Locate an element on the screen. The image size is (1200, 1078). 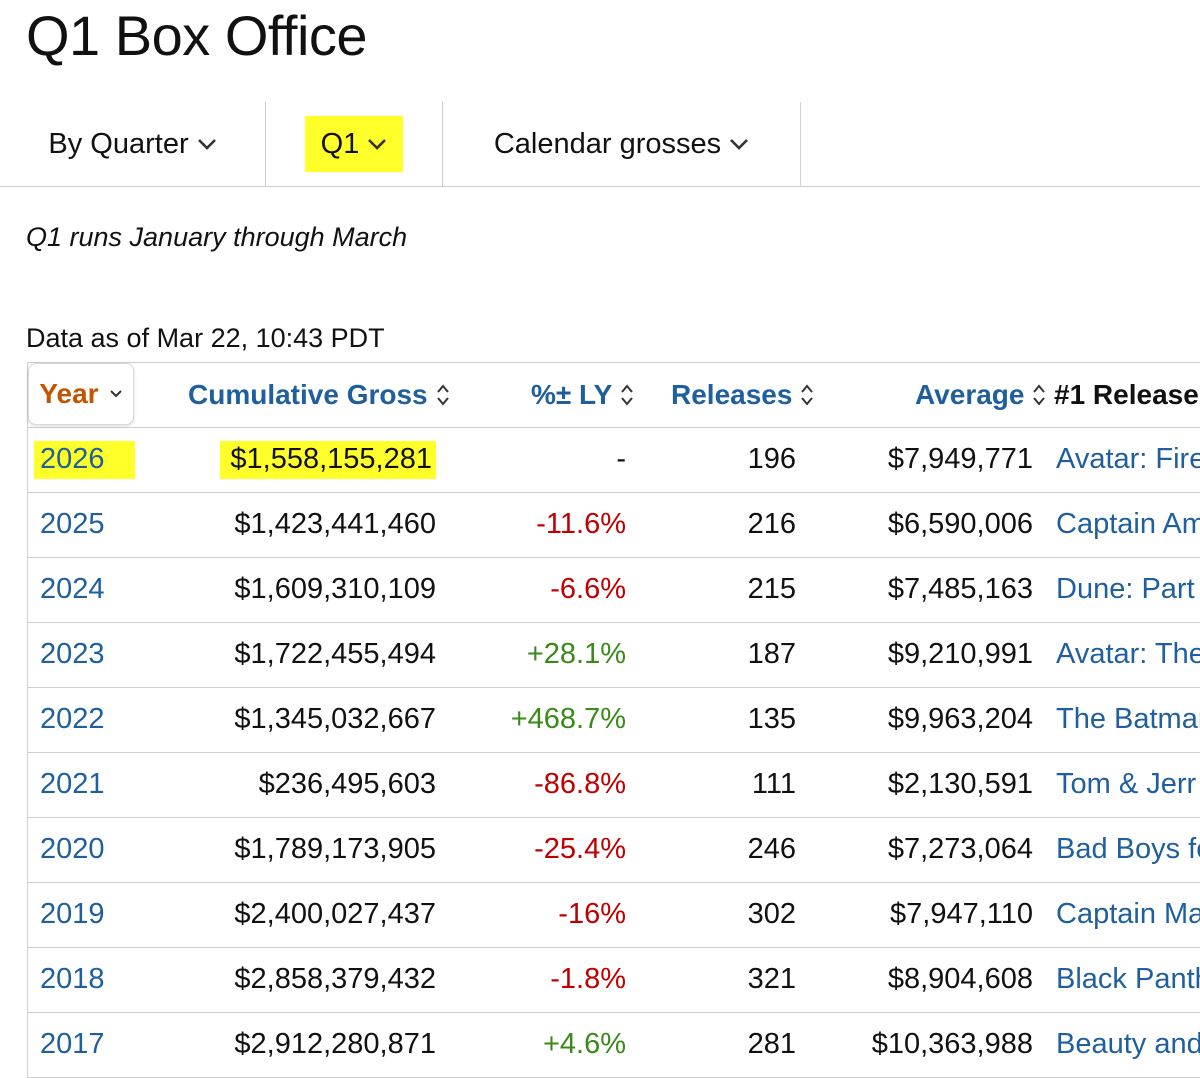
quarter-highlight: Q1 is located at coordinates (354, 144).